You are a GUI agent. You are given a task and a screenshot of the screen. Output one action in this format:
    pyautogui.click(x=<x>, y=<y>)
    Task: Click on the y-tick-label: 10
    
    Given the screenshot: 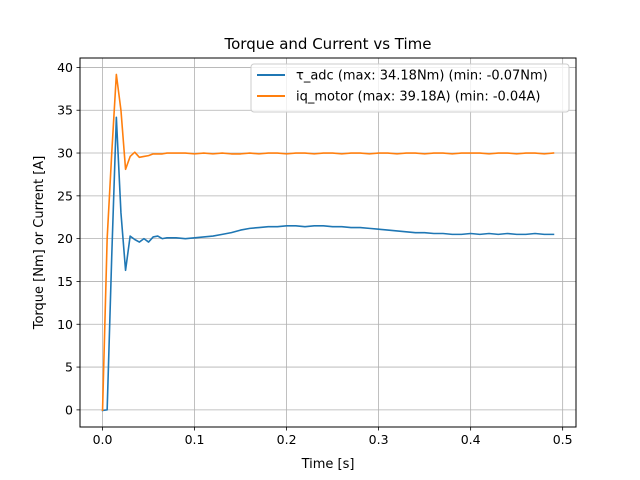 What is the action you would take?
    pyautogui.click(x=65, y=324)
    